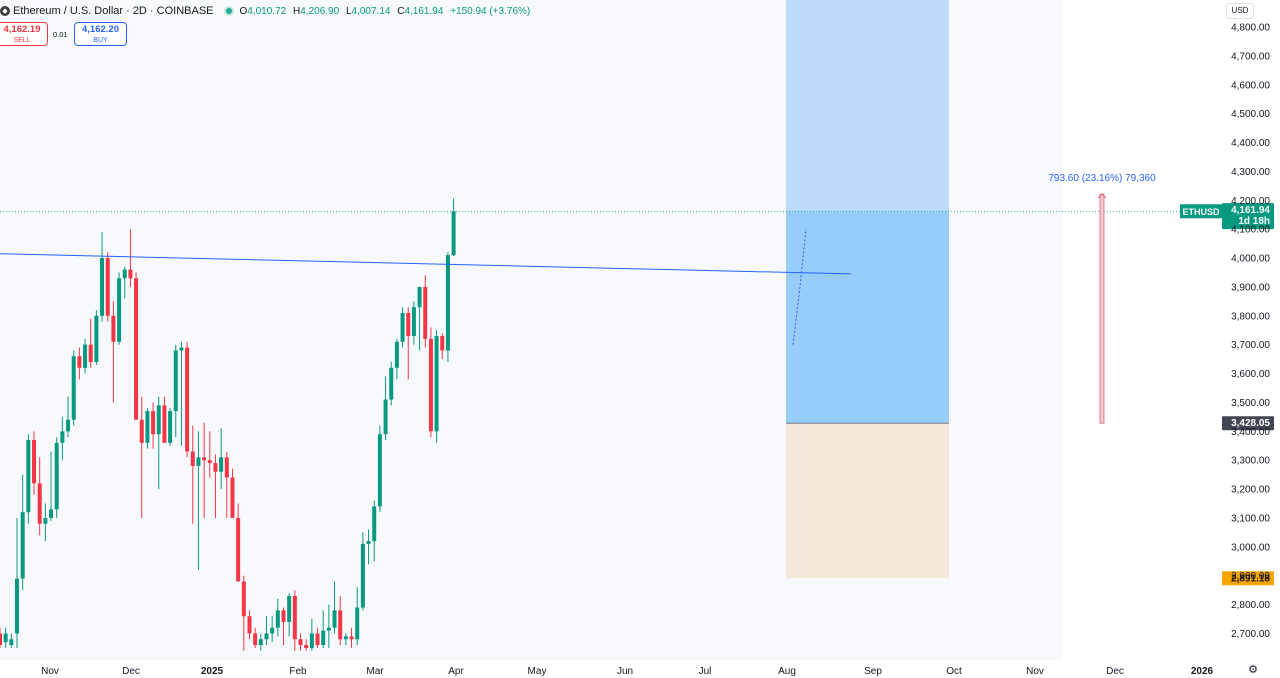  Describe the element at coordinates (1250, 403) in the screenshot. I see `price-tick-label: 3,500.00` at that location.